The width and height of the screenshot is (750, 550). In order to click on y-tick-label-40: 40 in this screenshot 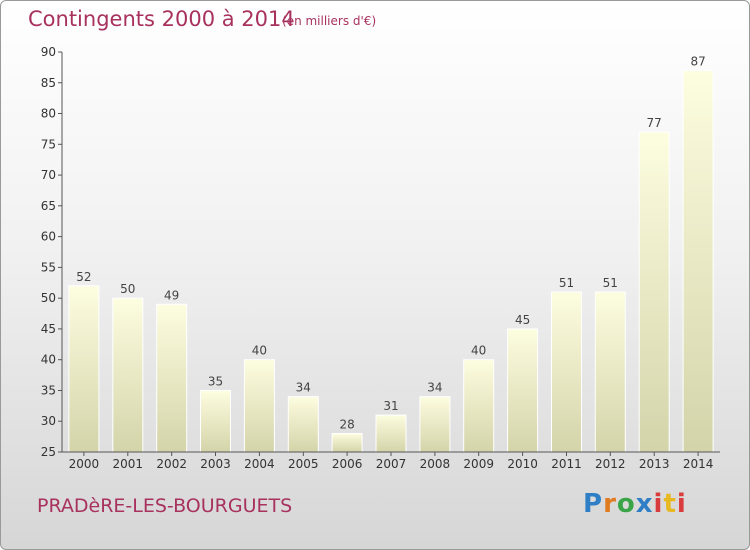, I will do `click(48, 360)`.